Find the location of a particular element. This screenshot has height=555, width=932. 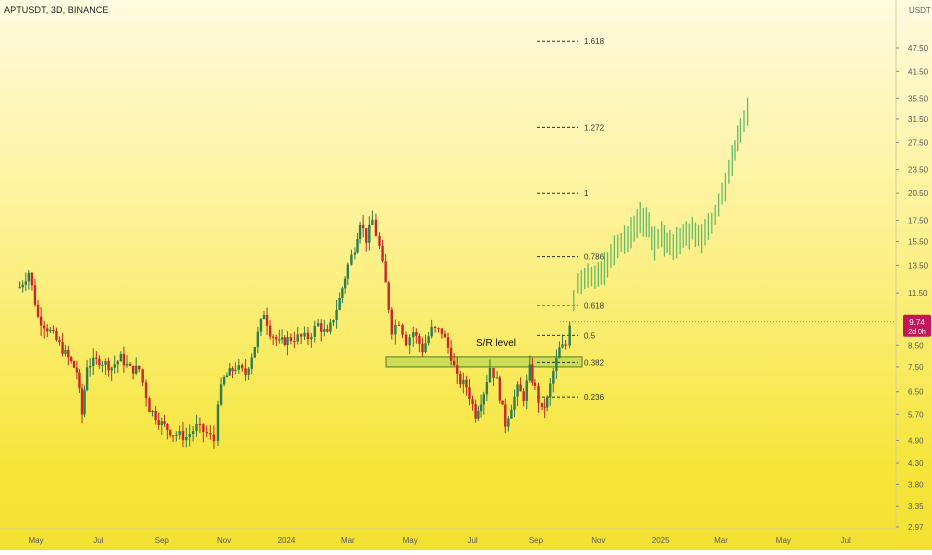

symbol-title: APTUSDT, 3D, BINANCE is located at coordinates (56, 10).